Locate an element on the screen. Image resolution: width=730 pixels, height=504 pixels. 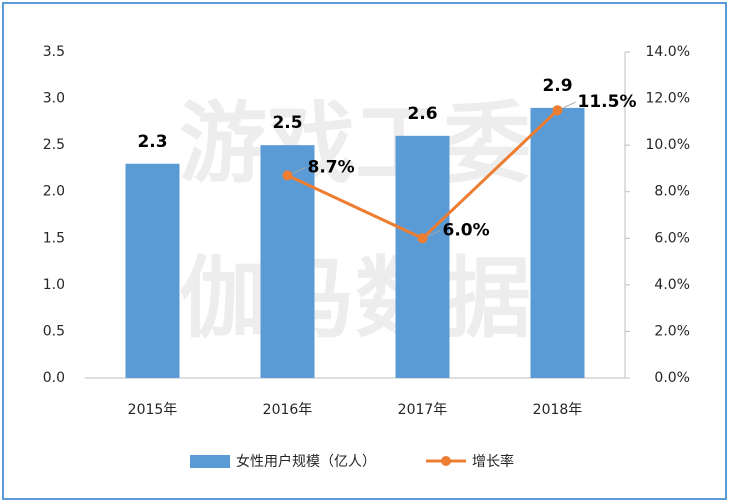
watermark: 伽马数据 is located at coordinates (355, 298).